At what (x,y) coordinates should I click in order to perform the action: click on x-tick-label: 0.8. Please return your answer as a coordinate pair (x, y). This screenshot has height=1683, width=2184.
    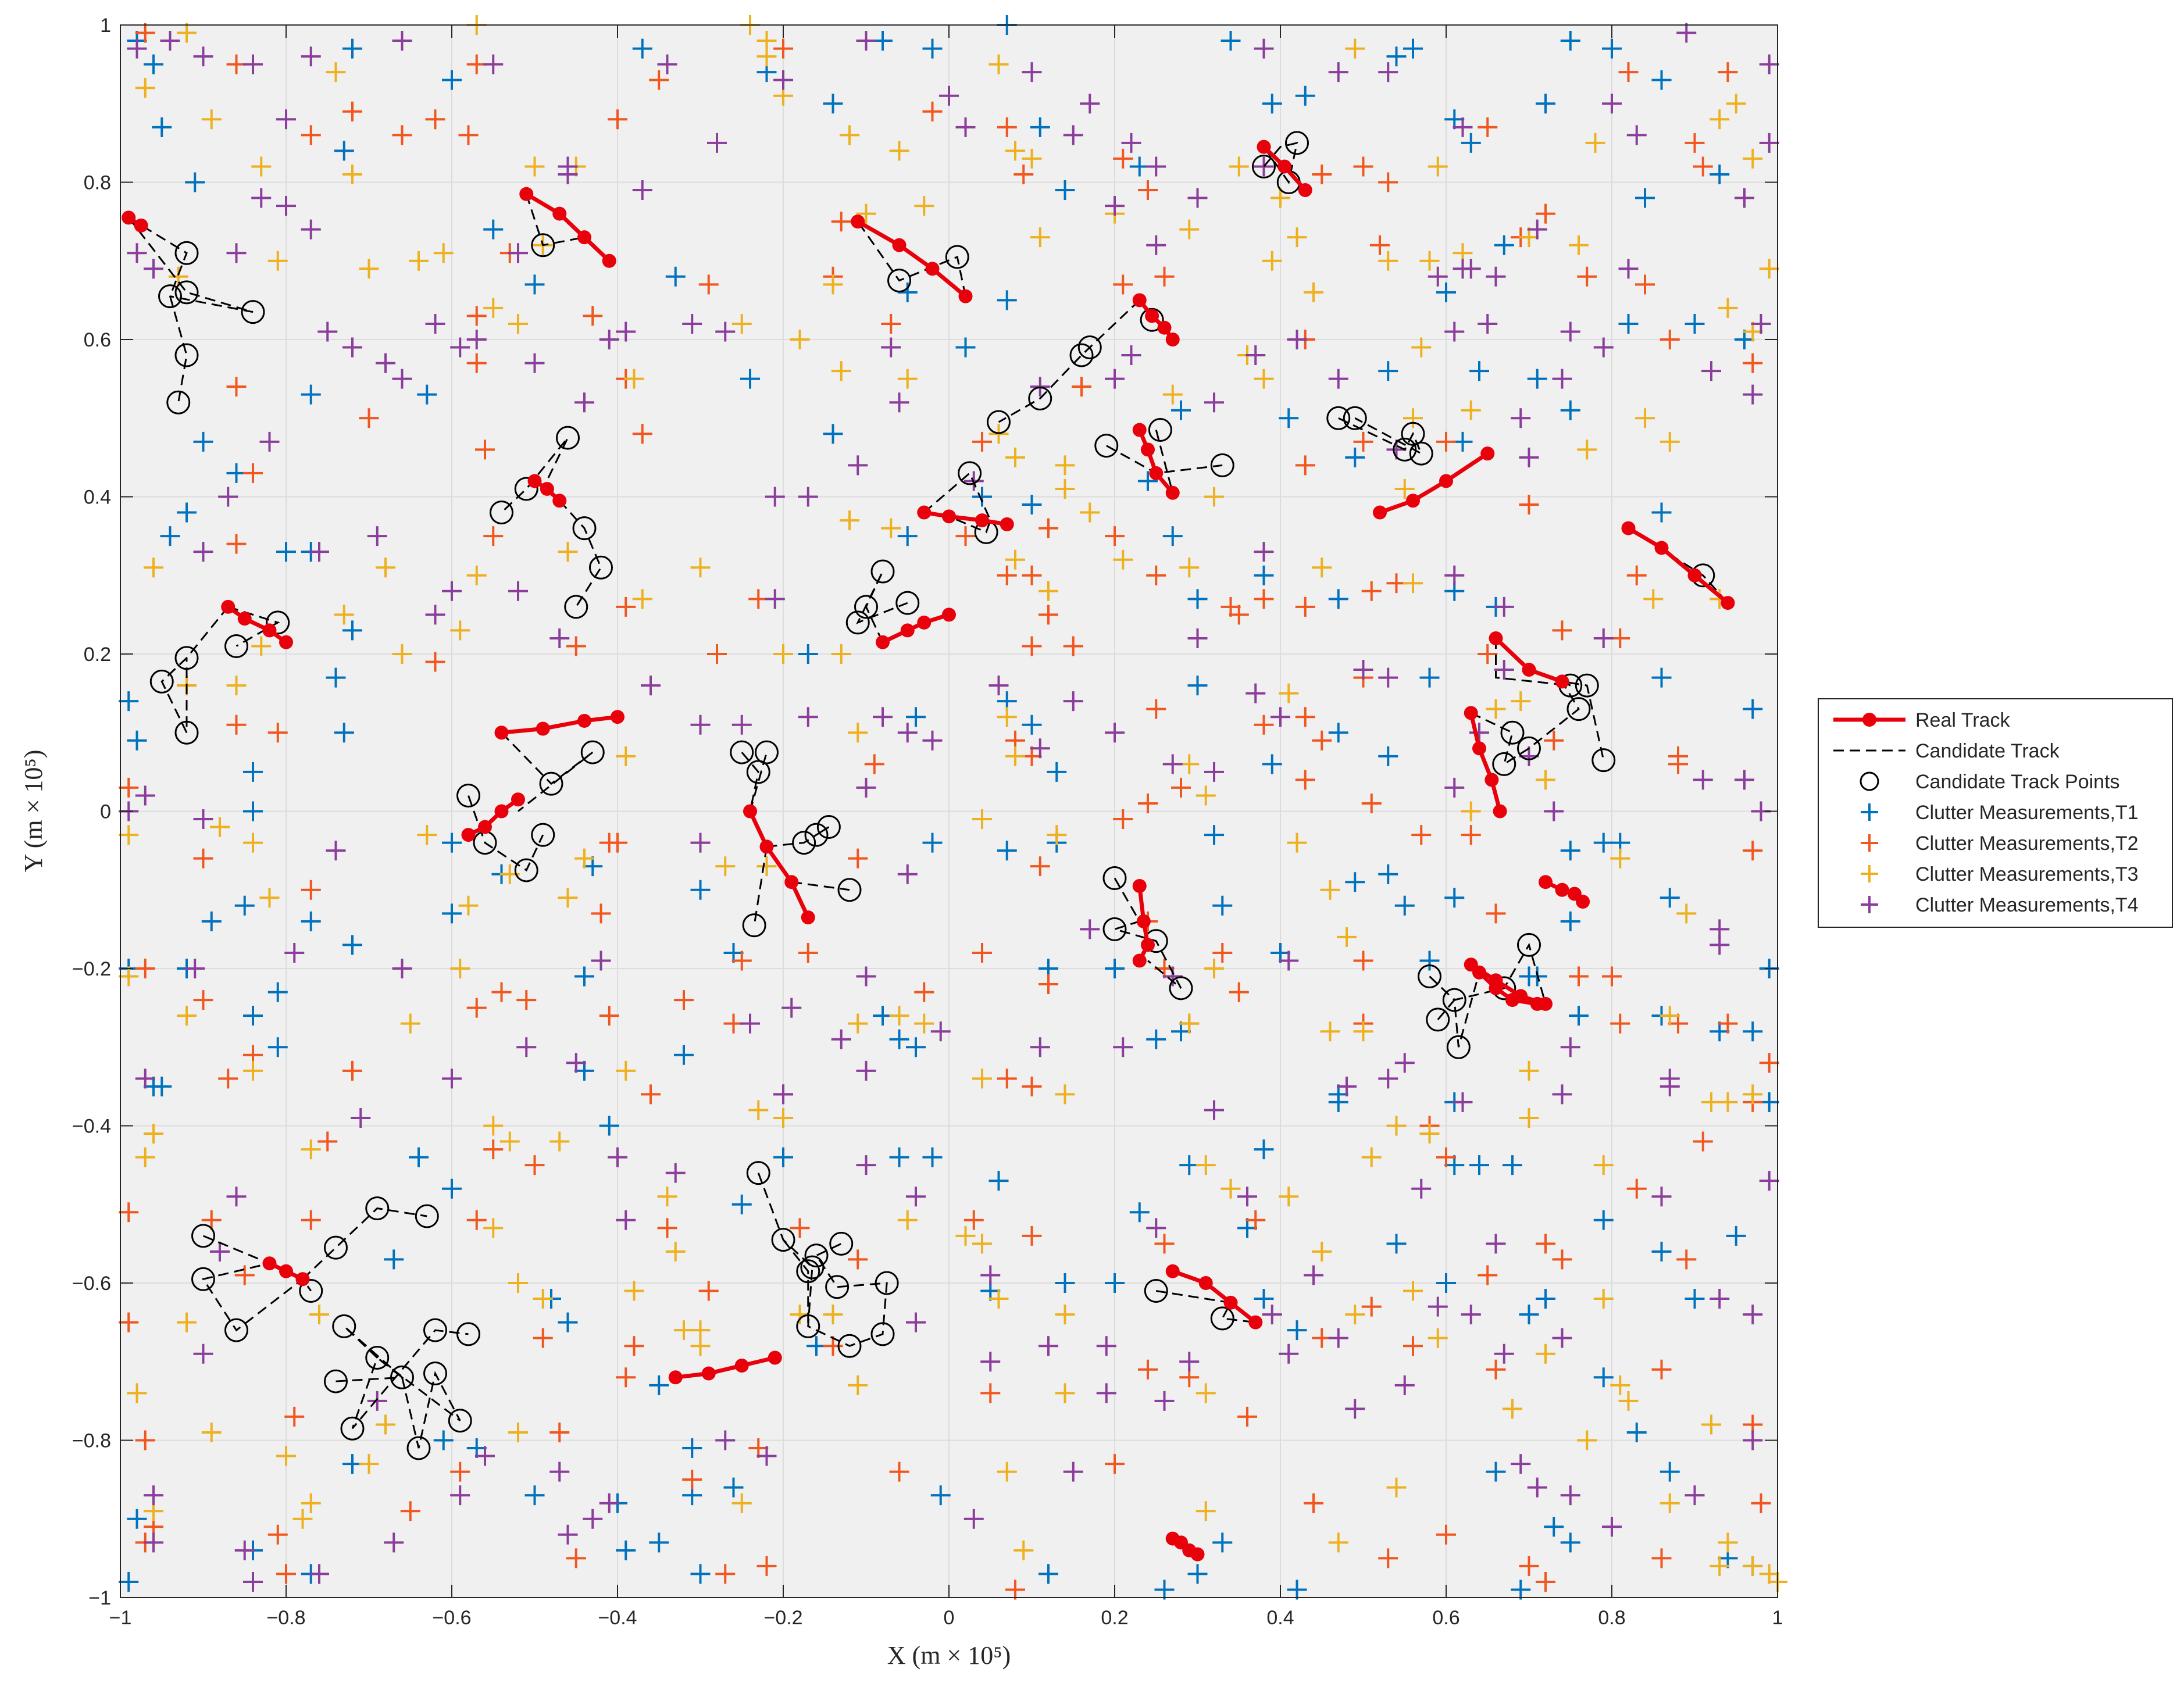
    Looking at the image, I should click on (1611, 1618).